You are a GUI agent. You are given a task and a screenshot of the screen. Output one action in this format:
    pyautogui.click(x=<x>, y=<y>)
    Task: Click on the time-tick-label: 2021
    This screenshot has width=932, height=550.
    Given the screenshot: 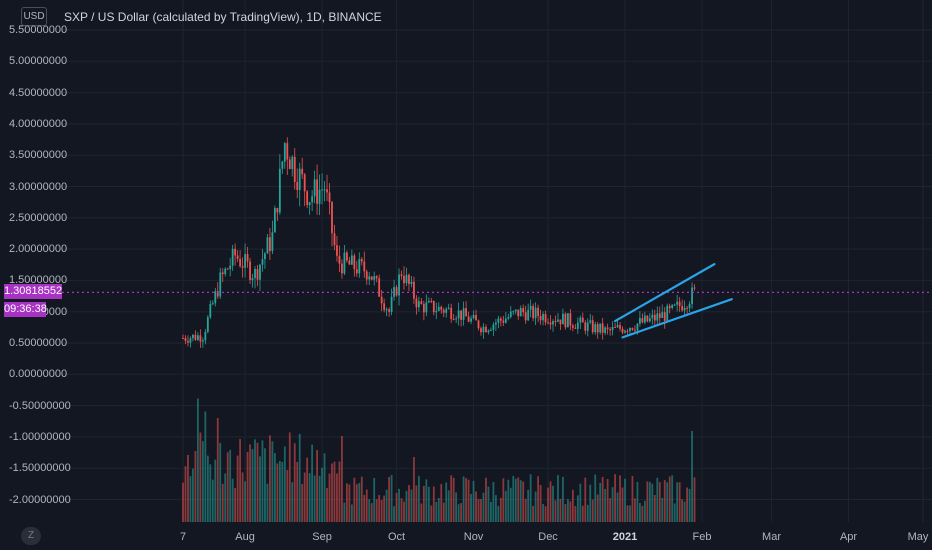 What is the action you would take?
    pyautogui.click(x=625, y=537)
    